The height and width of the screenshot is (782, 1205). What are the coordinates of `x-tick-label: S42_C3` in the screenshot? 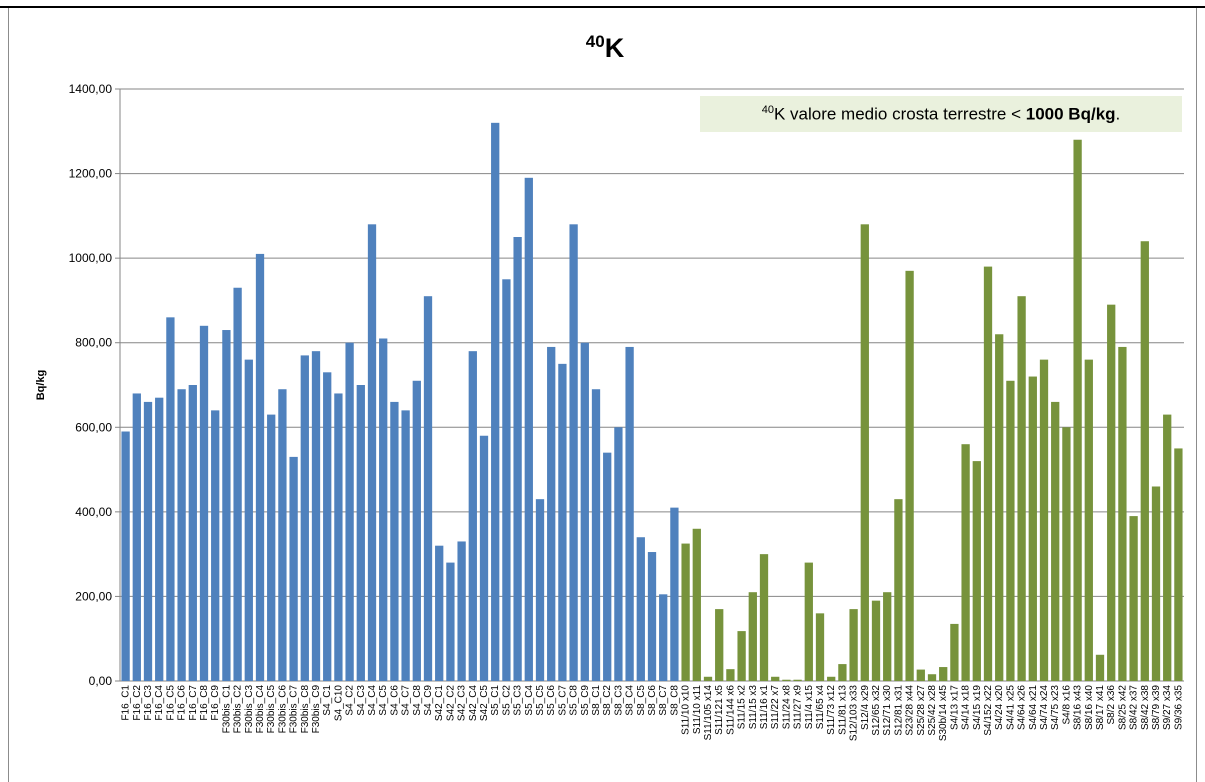 It's located at (462, 703).